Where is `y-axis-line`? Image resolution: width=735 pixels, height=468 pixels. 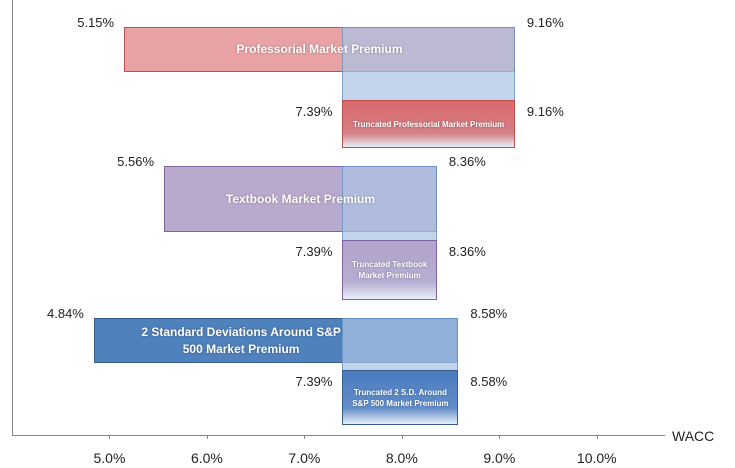
y-axis-line is located at coordinates (12, 218).